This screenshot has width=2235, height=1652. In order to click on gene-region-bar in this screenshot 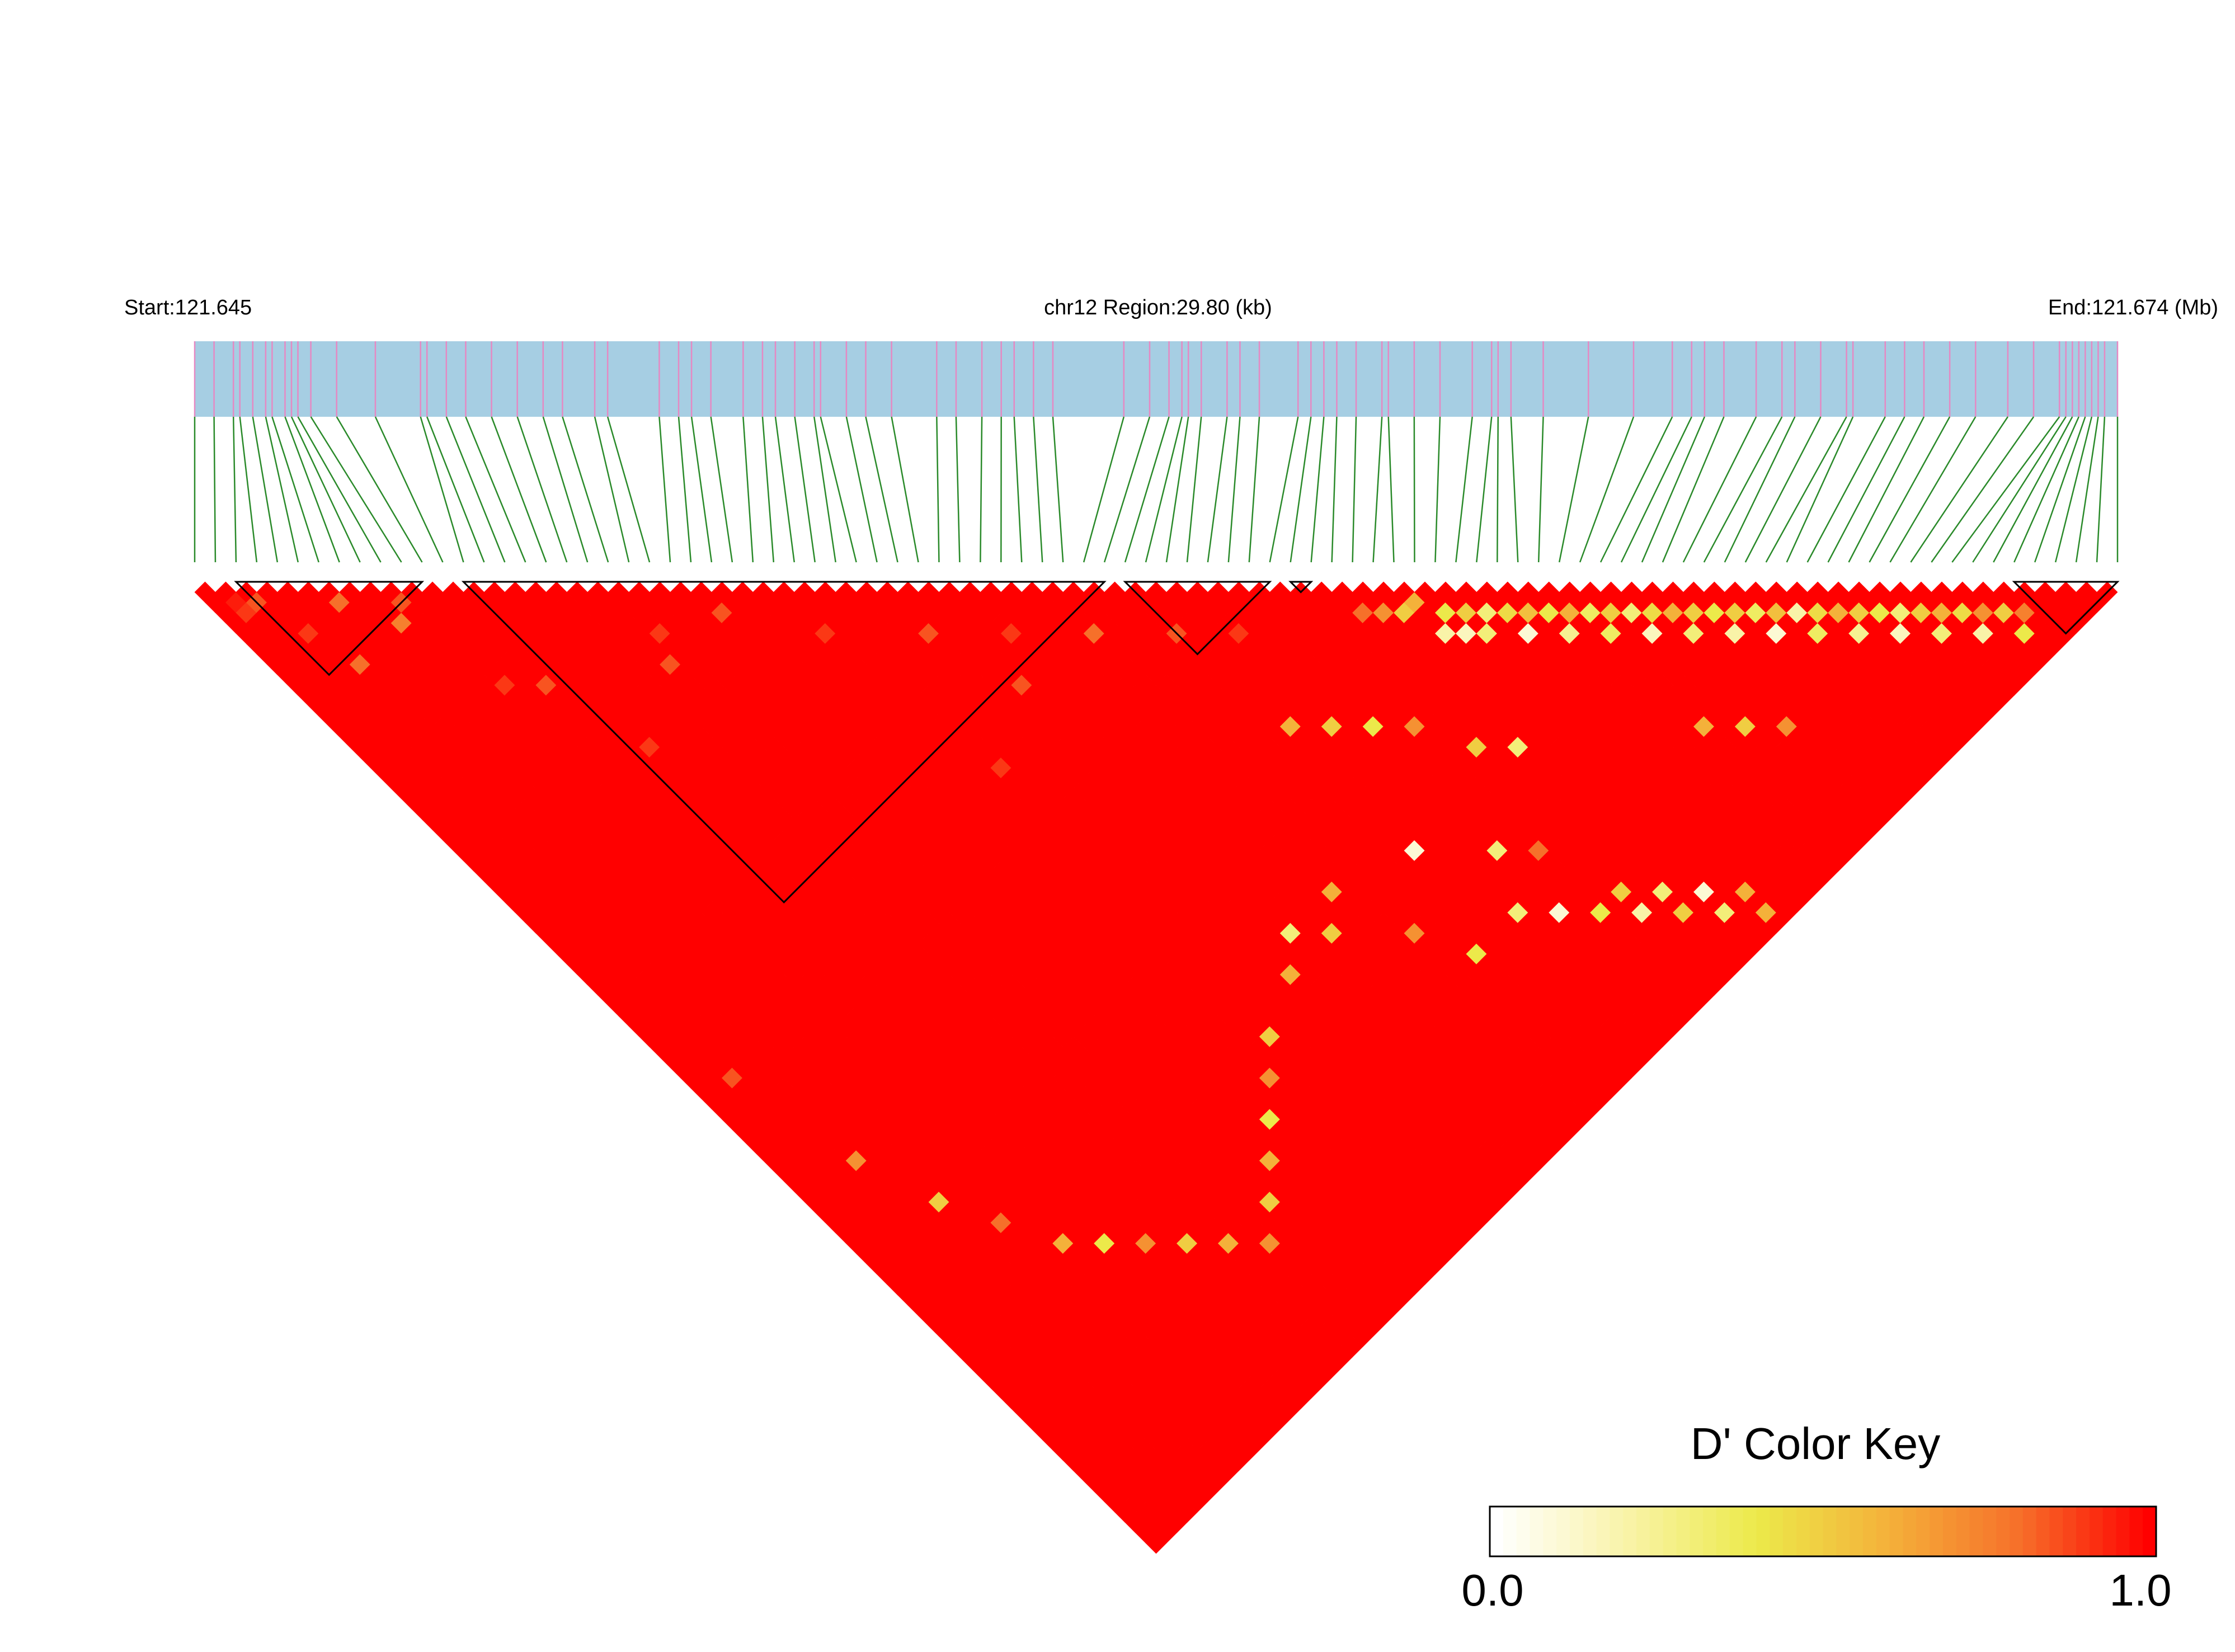, I will do `click(1156, 379)`.